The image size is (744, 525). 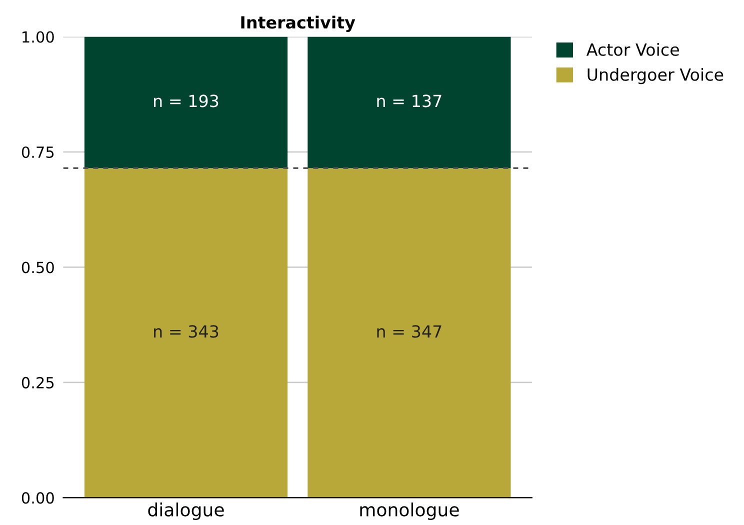 What do you see at coordinates (38, 498) in the screenshot?
I see `y-tick-label: 0.00` at bounding box center [38, 498].